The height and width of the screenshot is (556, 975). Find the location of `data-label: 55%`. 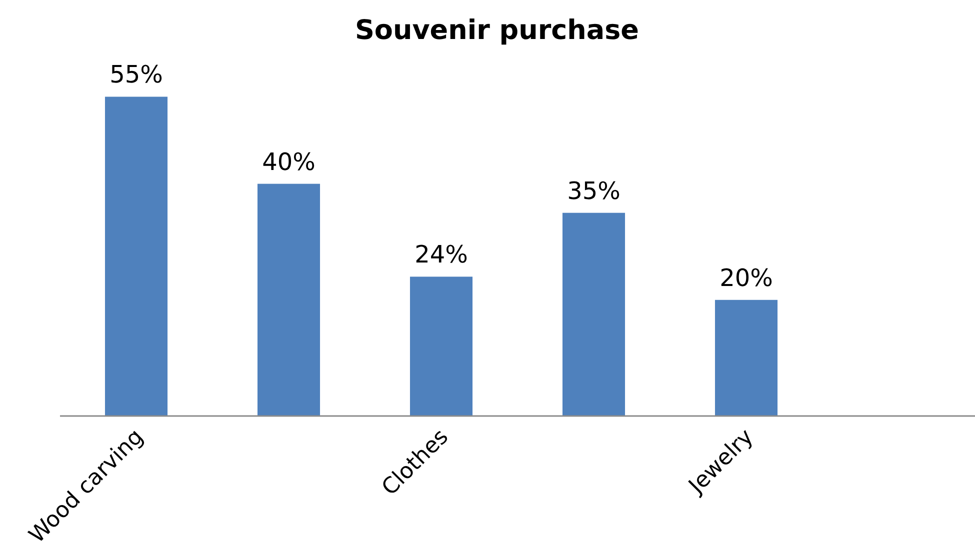

data-label: 55% is located at coordinates (136, 74).